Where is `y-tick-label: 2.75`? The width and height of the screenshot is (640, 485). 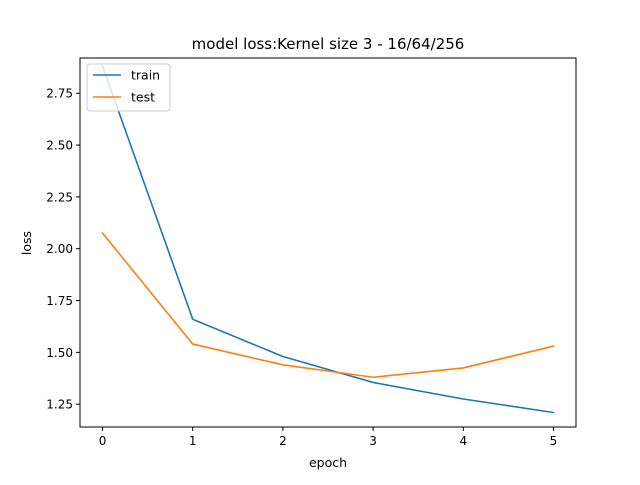 y-tick-label: 2.75 is located at coordinates (59, 94).